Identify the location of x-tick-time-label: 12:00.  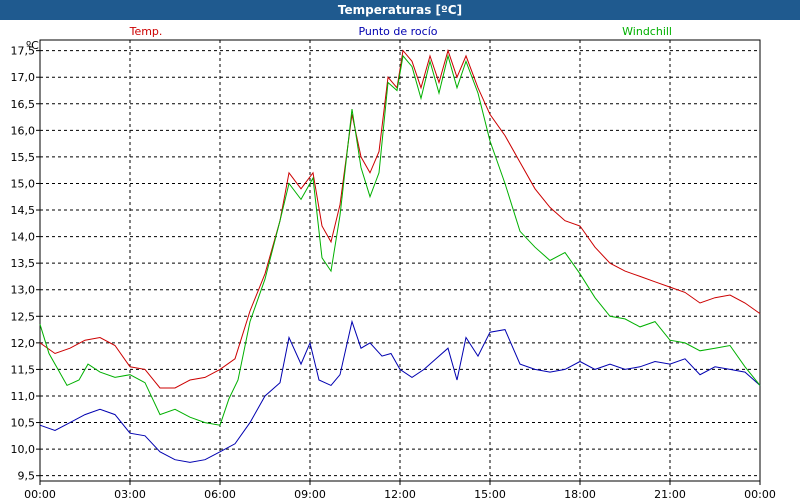
(400, 494).